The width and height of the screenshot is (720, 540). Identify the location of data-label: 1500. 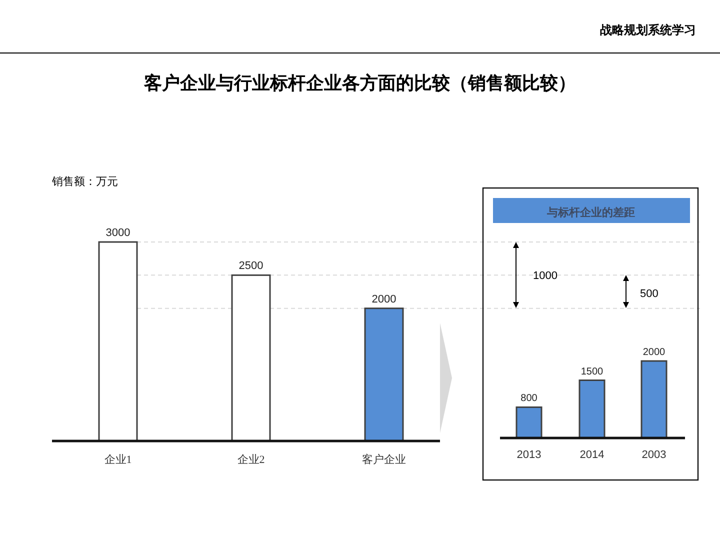
(592, 372).